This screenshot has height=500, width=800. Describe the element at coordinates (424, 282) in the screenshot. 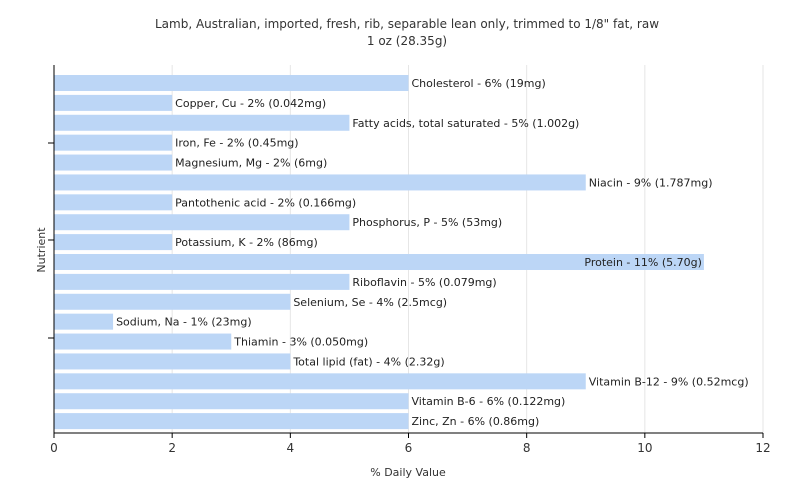

I see `bar-label: Riboflavin - 5% (0.079mg)` at that location.